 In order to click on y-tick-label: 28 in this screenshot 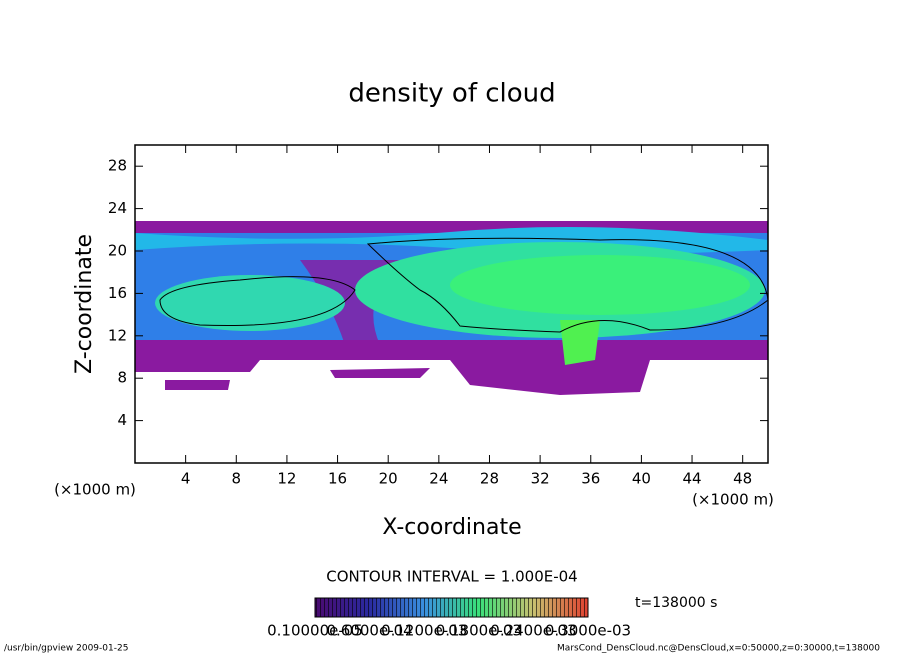, I will do `click(117, 166)`.